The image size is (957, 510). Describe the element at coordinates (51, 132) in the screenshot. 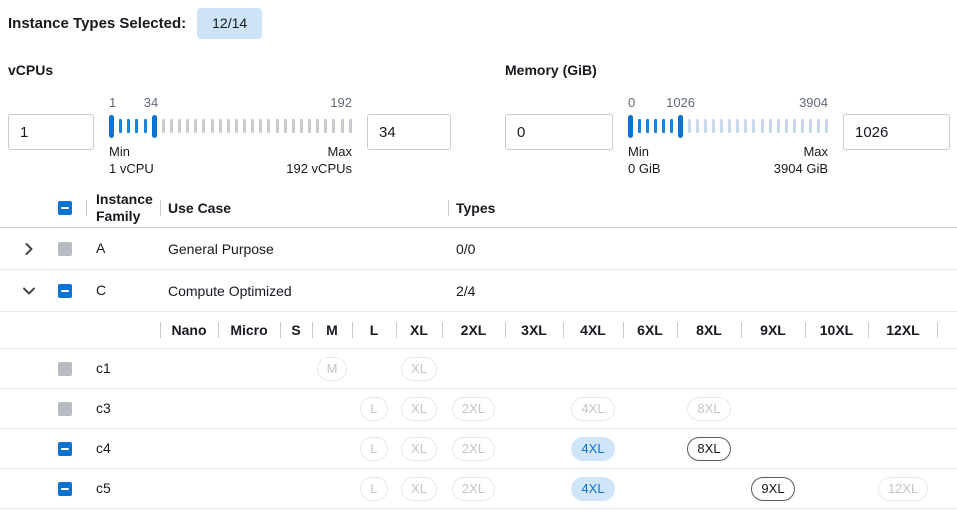

I see `vcpus-min-input` at that location.